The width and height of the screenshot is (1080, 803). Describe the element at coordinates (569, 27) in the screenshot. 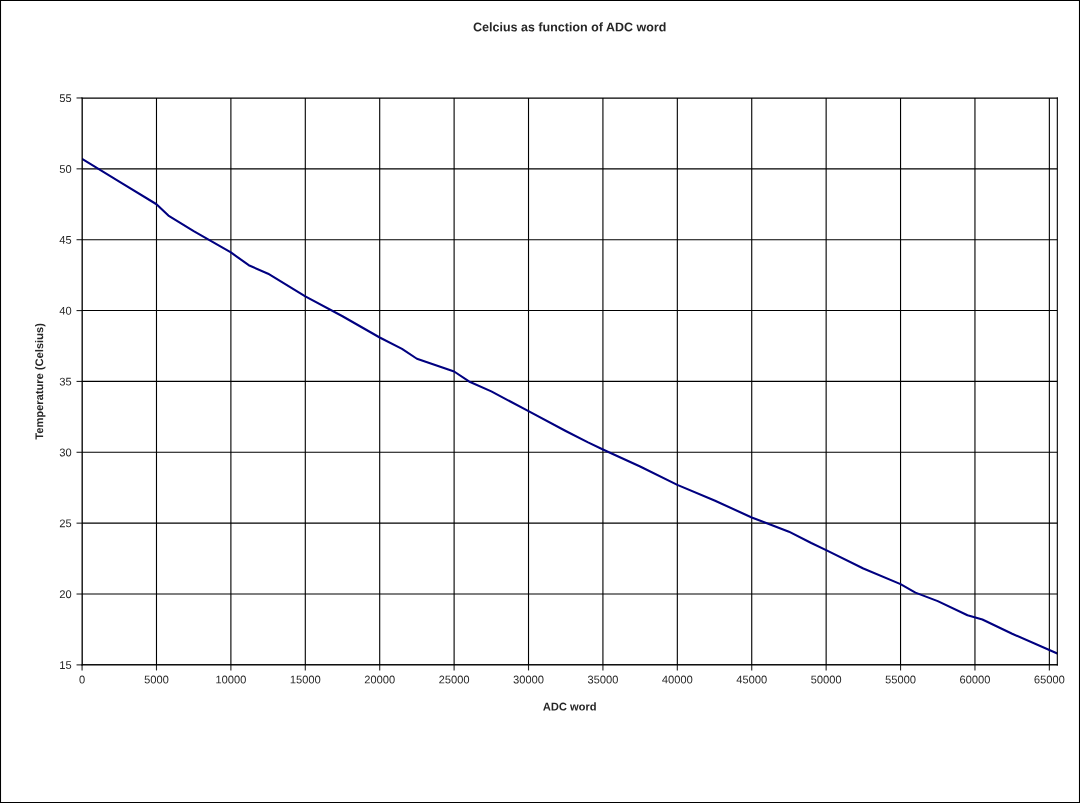

I see `chart-title: Celcius as function of ADC word` at that location.